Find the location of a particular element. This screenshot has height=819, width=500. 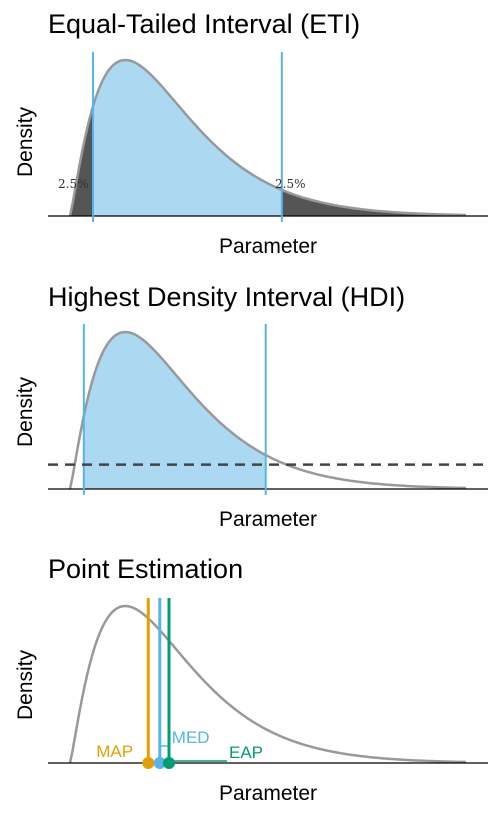

panel-title: Point Estimation is located at coordinates (145, 569).